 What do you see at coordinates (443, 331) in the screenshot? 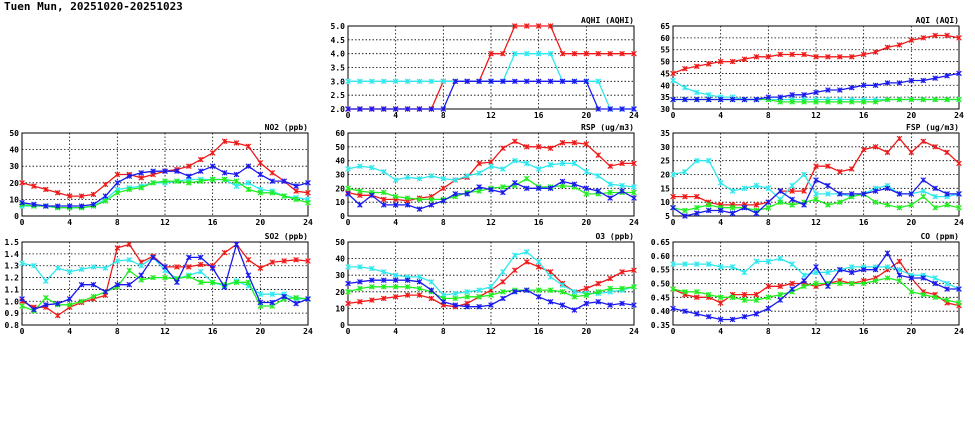
I see `x-tick-label: 8` at bounding box center [443, 331].